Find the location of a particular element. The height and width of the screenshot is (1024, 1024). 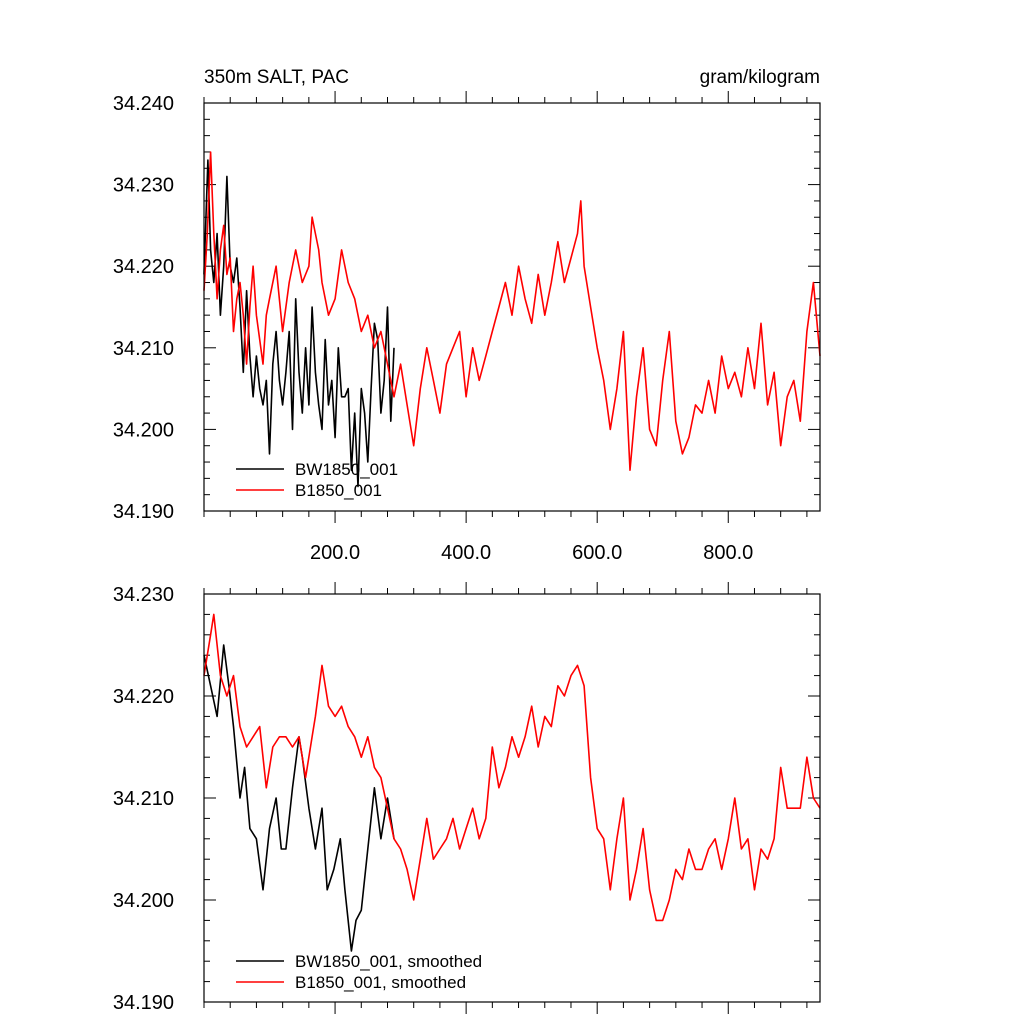

x-tick-label: 400.0 is located at coordinates (466, 553).